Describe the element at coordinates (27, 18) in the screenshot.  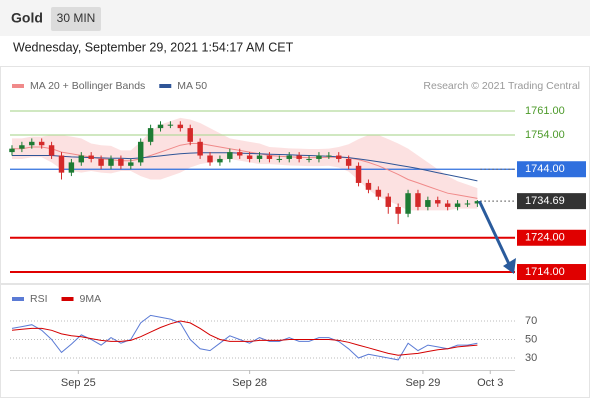
I see `instrument-title: Gold` at that location.